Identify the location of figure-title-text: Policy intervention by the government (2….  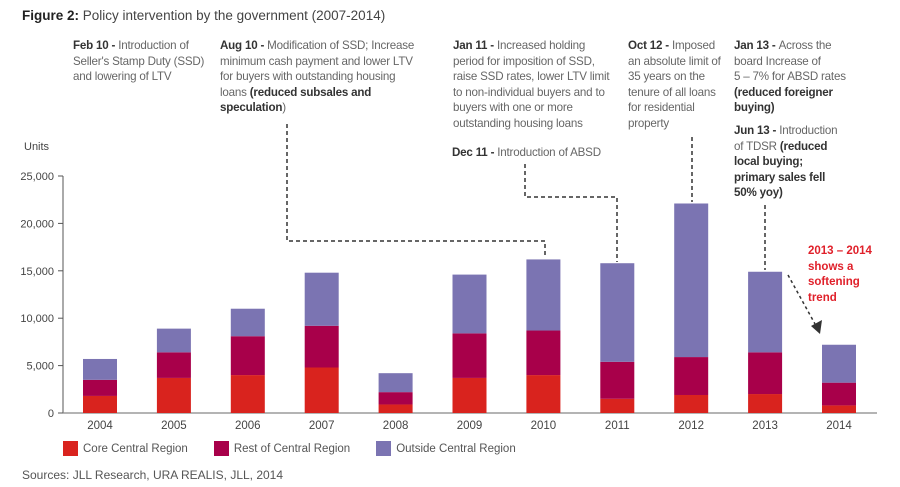
(234, 15).